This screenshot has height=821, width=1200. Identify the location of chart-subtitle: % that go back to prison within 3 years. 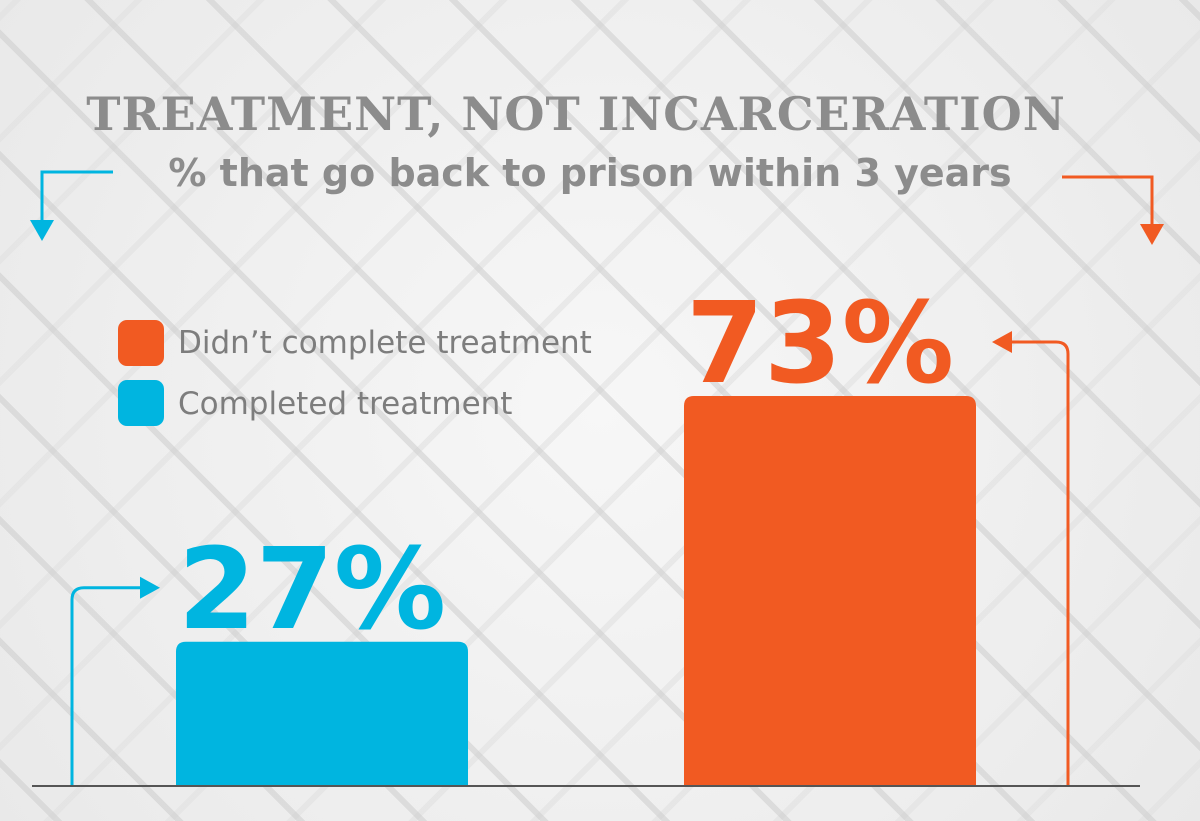
(589, 173).